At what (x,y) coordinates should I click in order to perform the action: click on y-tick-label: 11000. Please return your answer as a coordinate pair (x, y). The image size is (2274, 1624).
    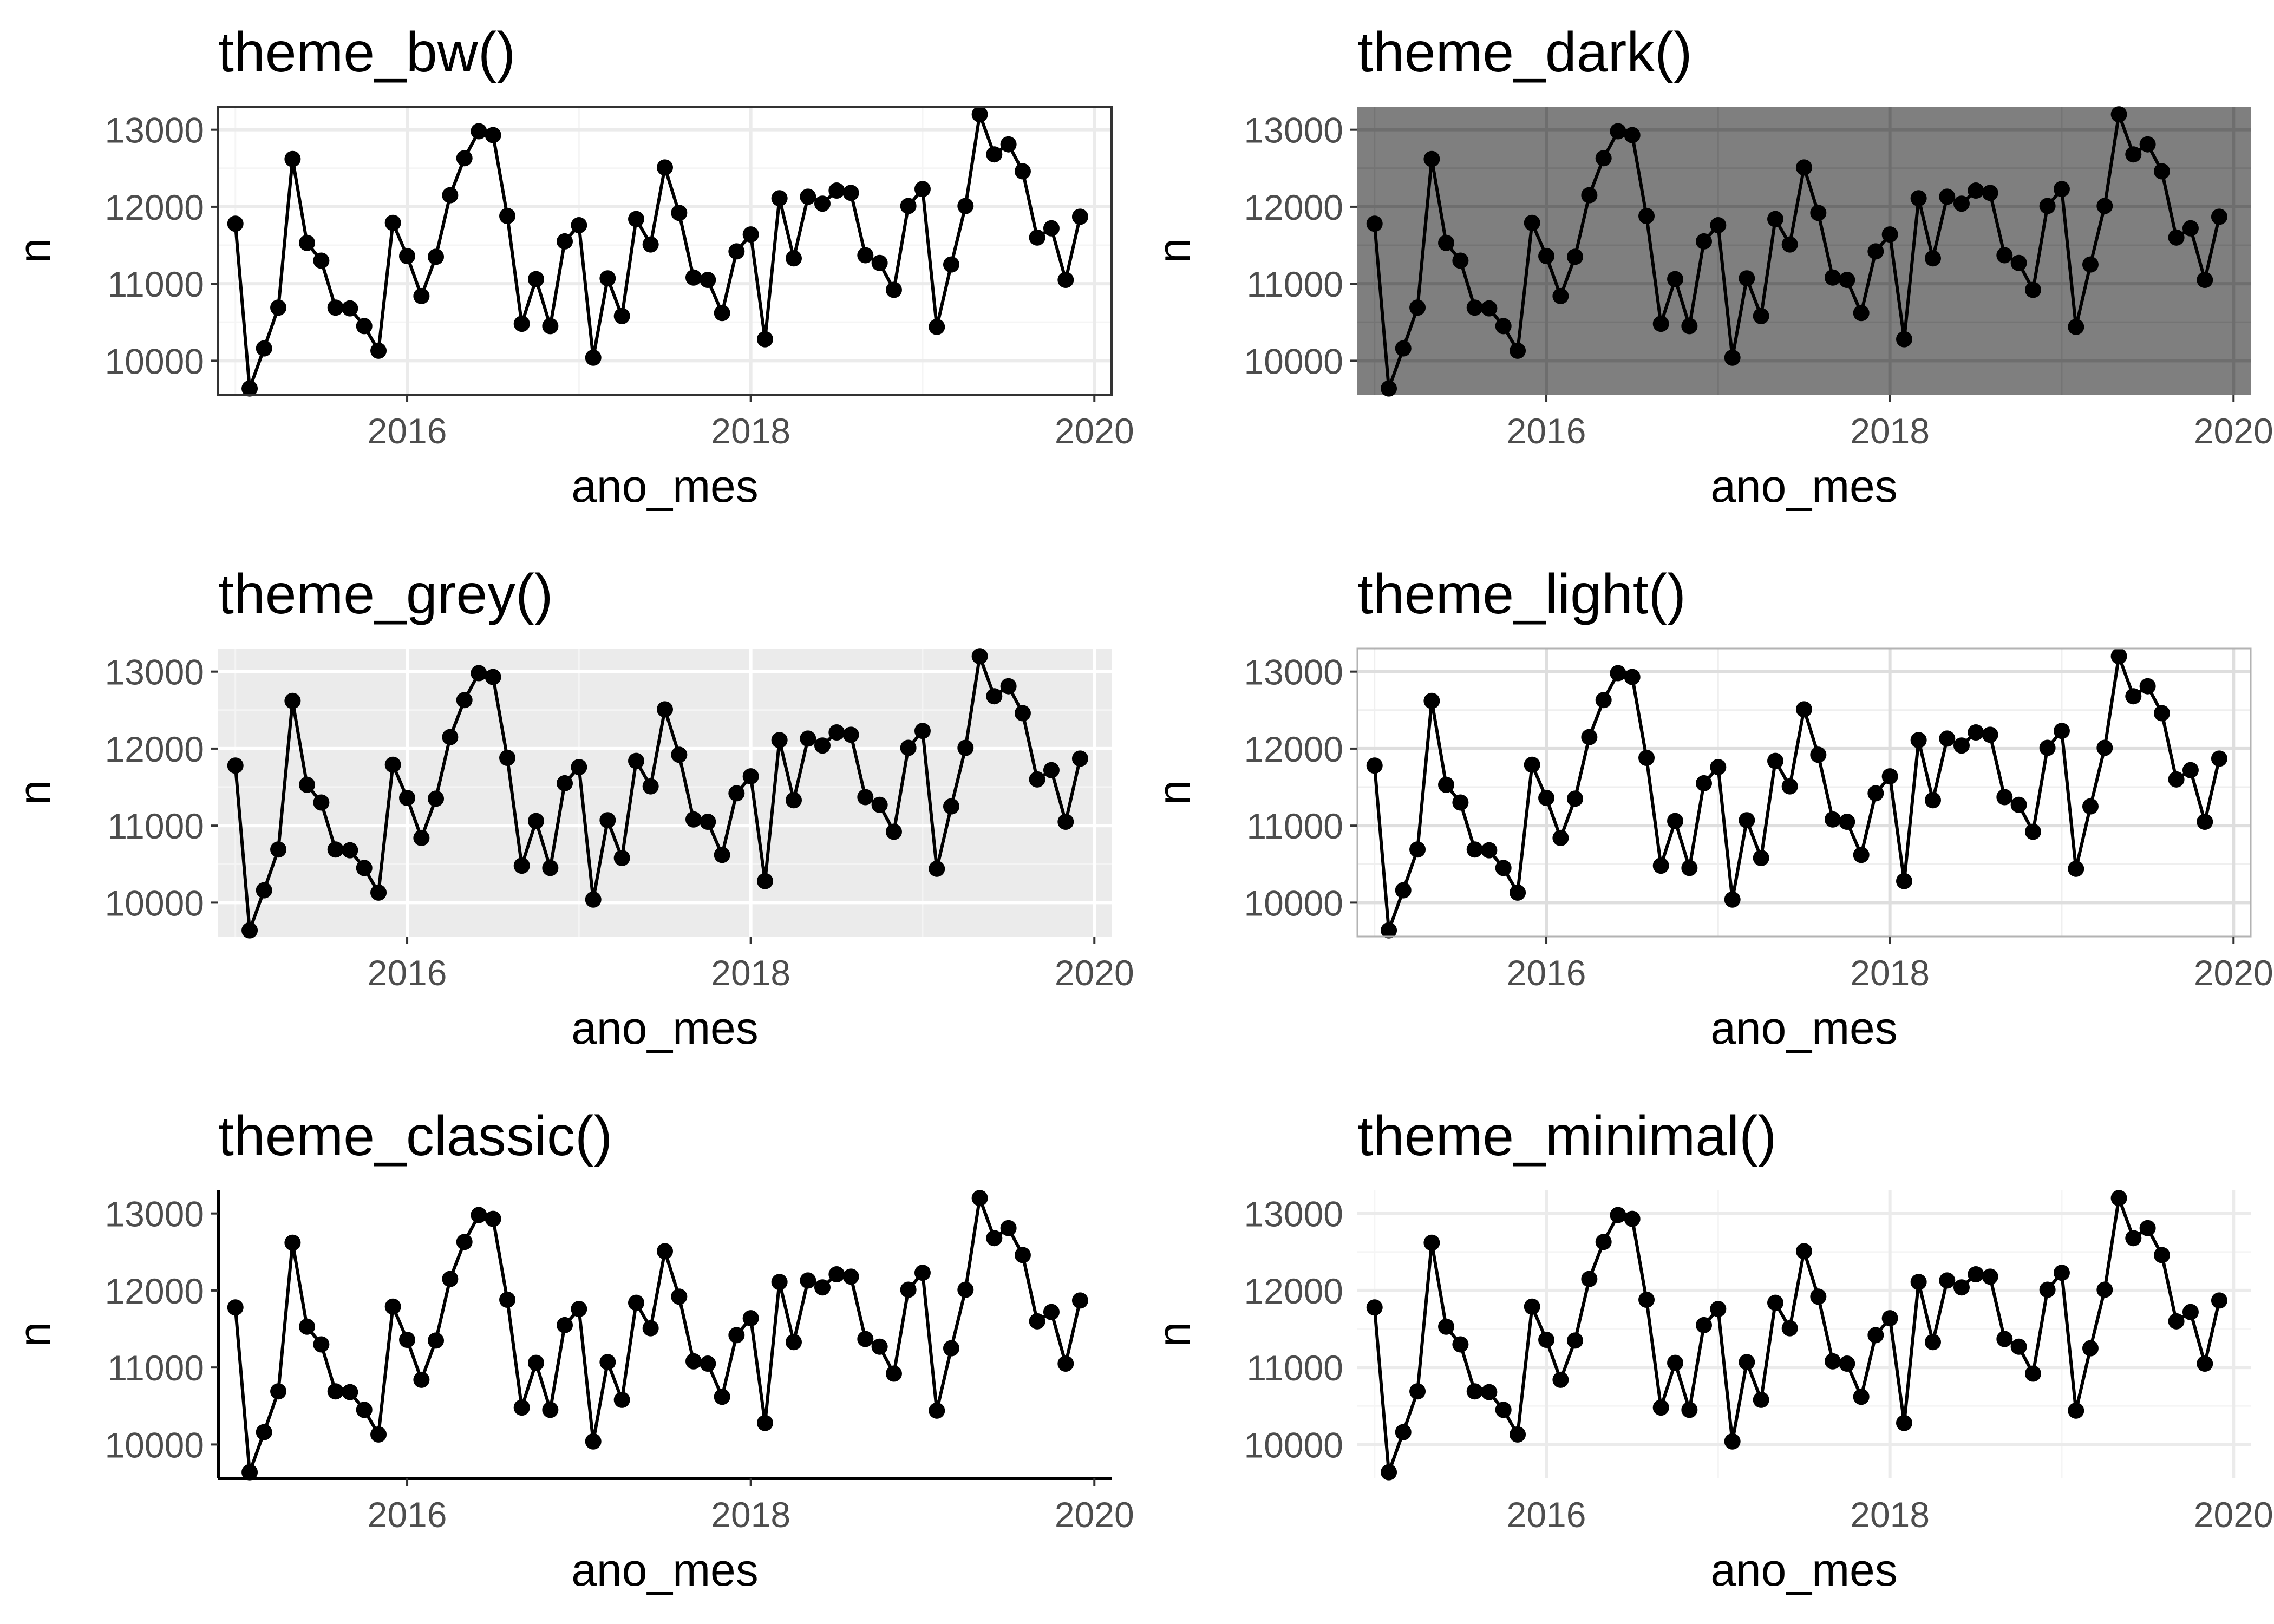
    Looking at the image, I should click on (155, 1368).